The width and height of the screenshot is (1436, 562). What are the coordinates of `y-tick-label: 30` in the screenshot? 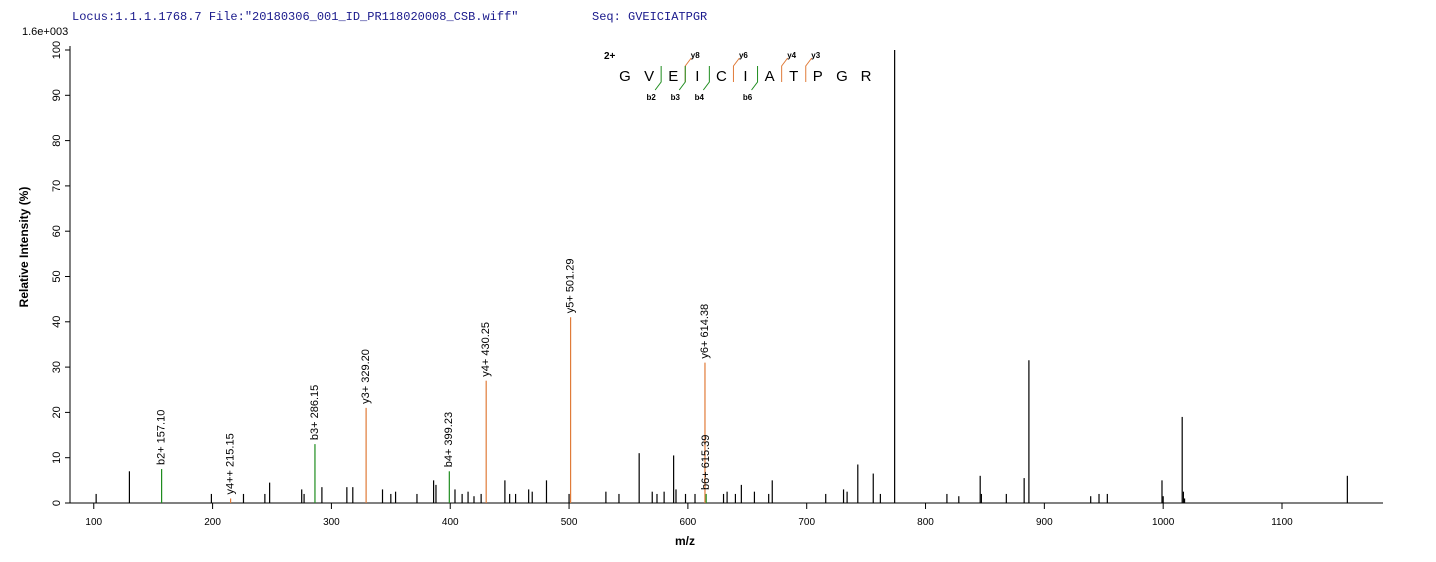 It's located at (57, 367).